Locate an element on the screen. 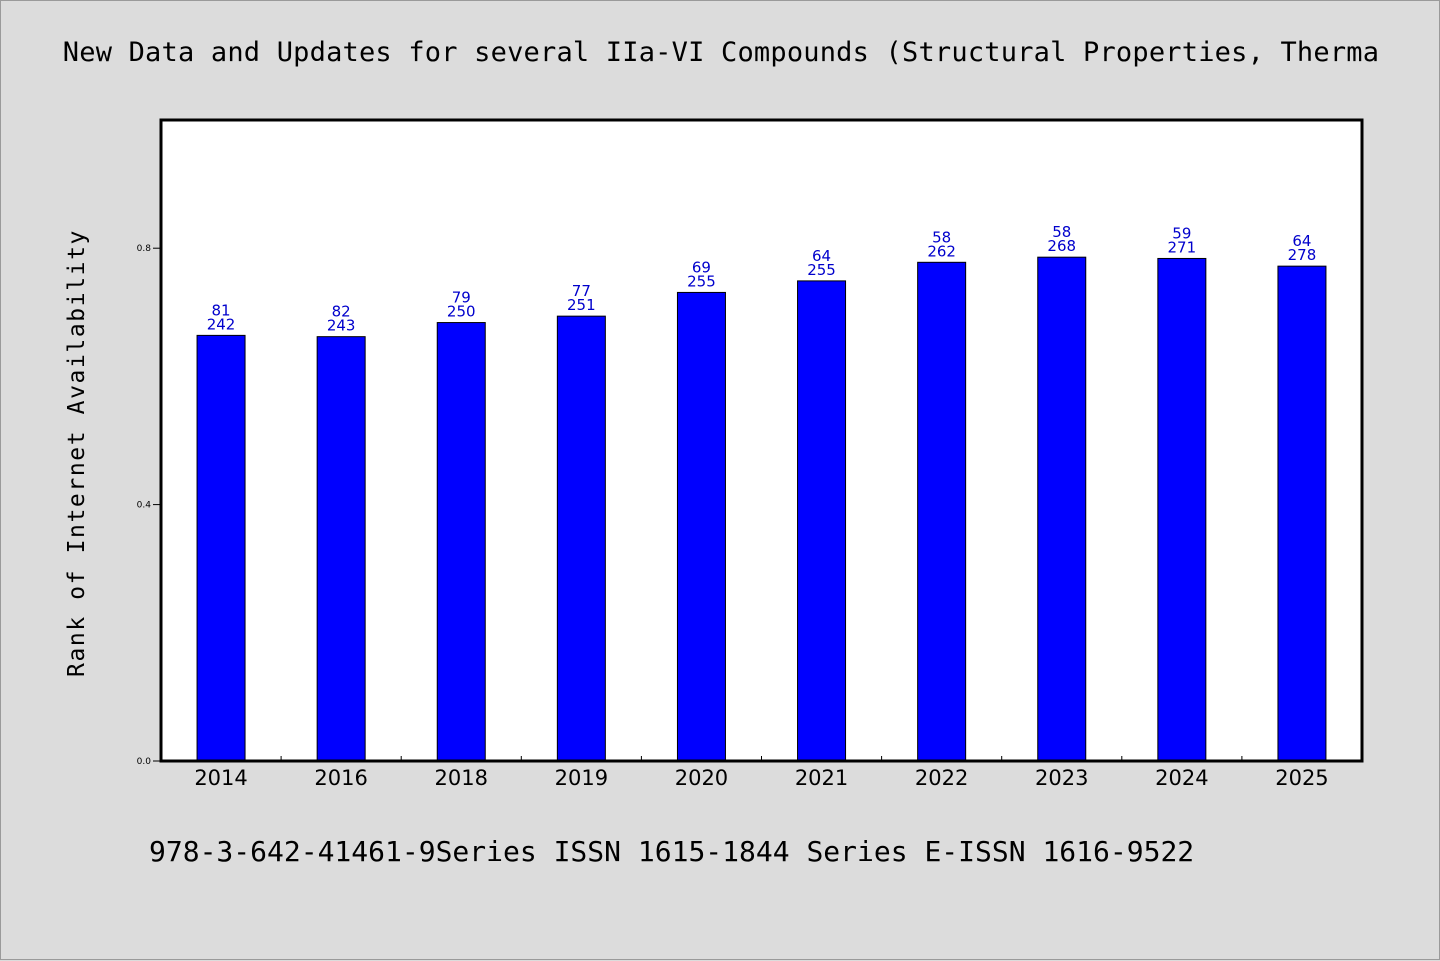 The width and height of the screenshot is (1440, 961). x-tick-label: 2019 is located at coordinates (581, 778).